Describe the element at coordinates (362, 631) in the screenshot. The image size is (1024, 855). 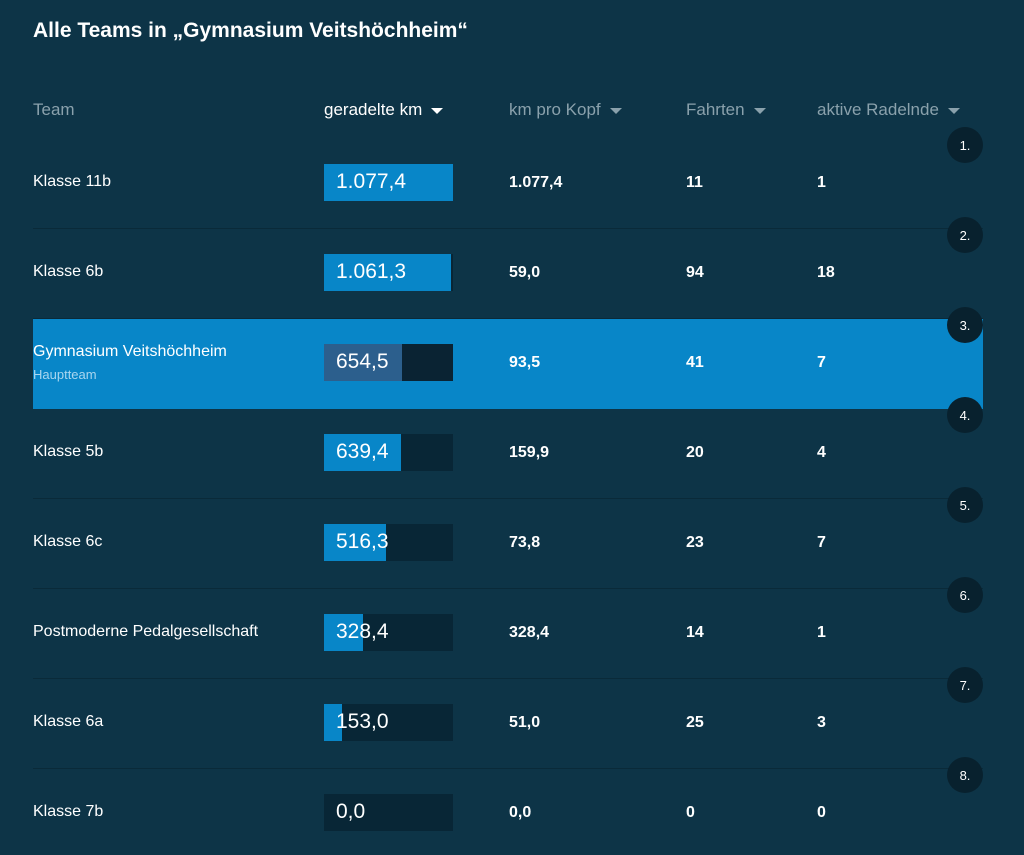
I see `km-value: 328,4` at that location.